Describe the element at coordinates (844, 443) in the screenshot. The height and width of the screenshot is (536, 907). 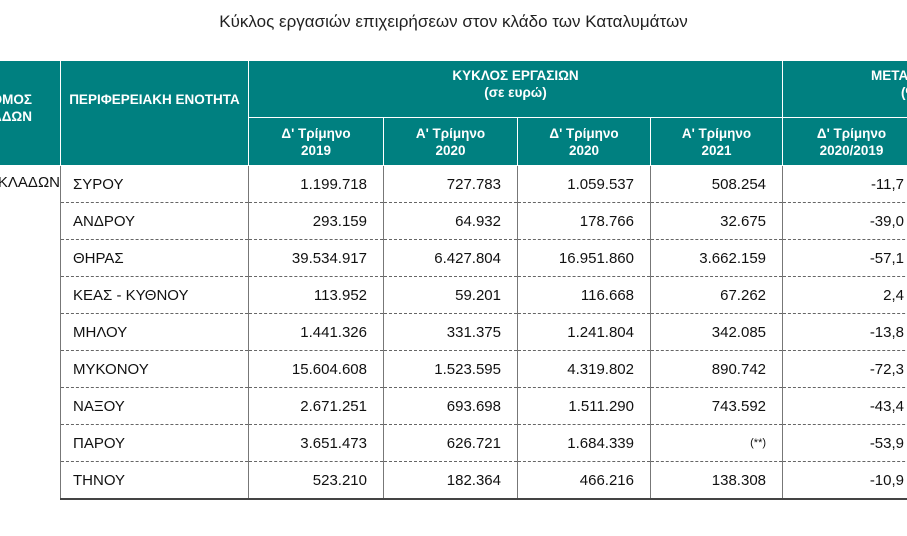
I see `value-change: -53,9` at that location.